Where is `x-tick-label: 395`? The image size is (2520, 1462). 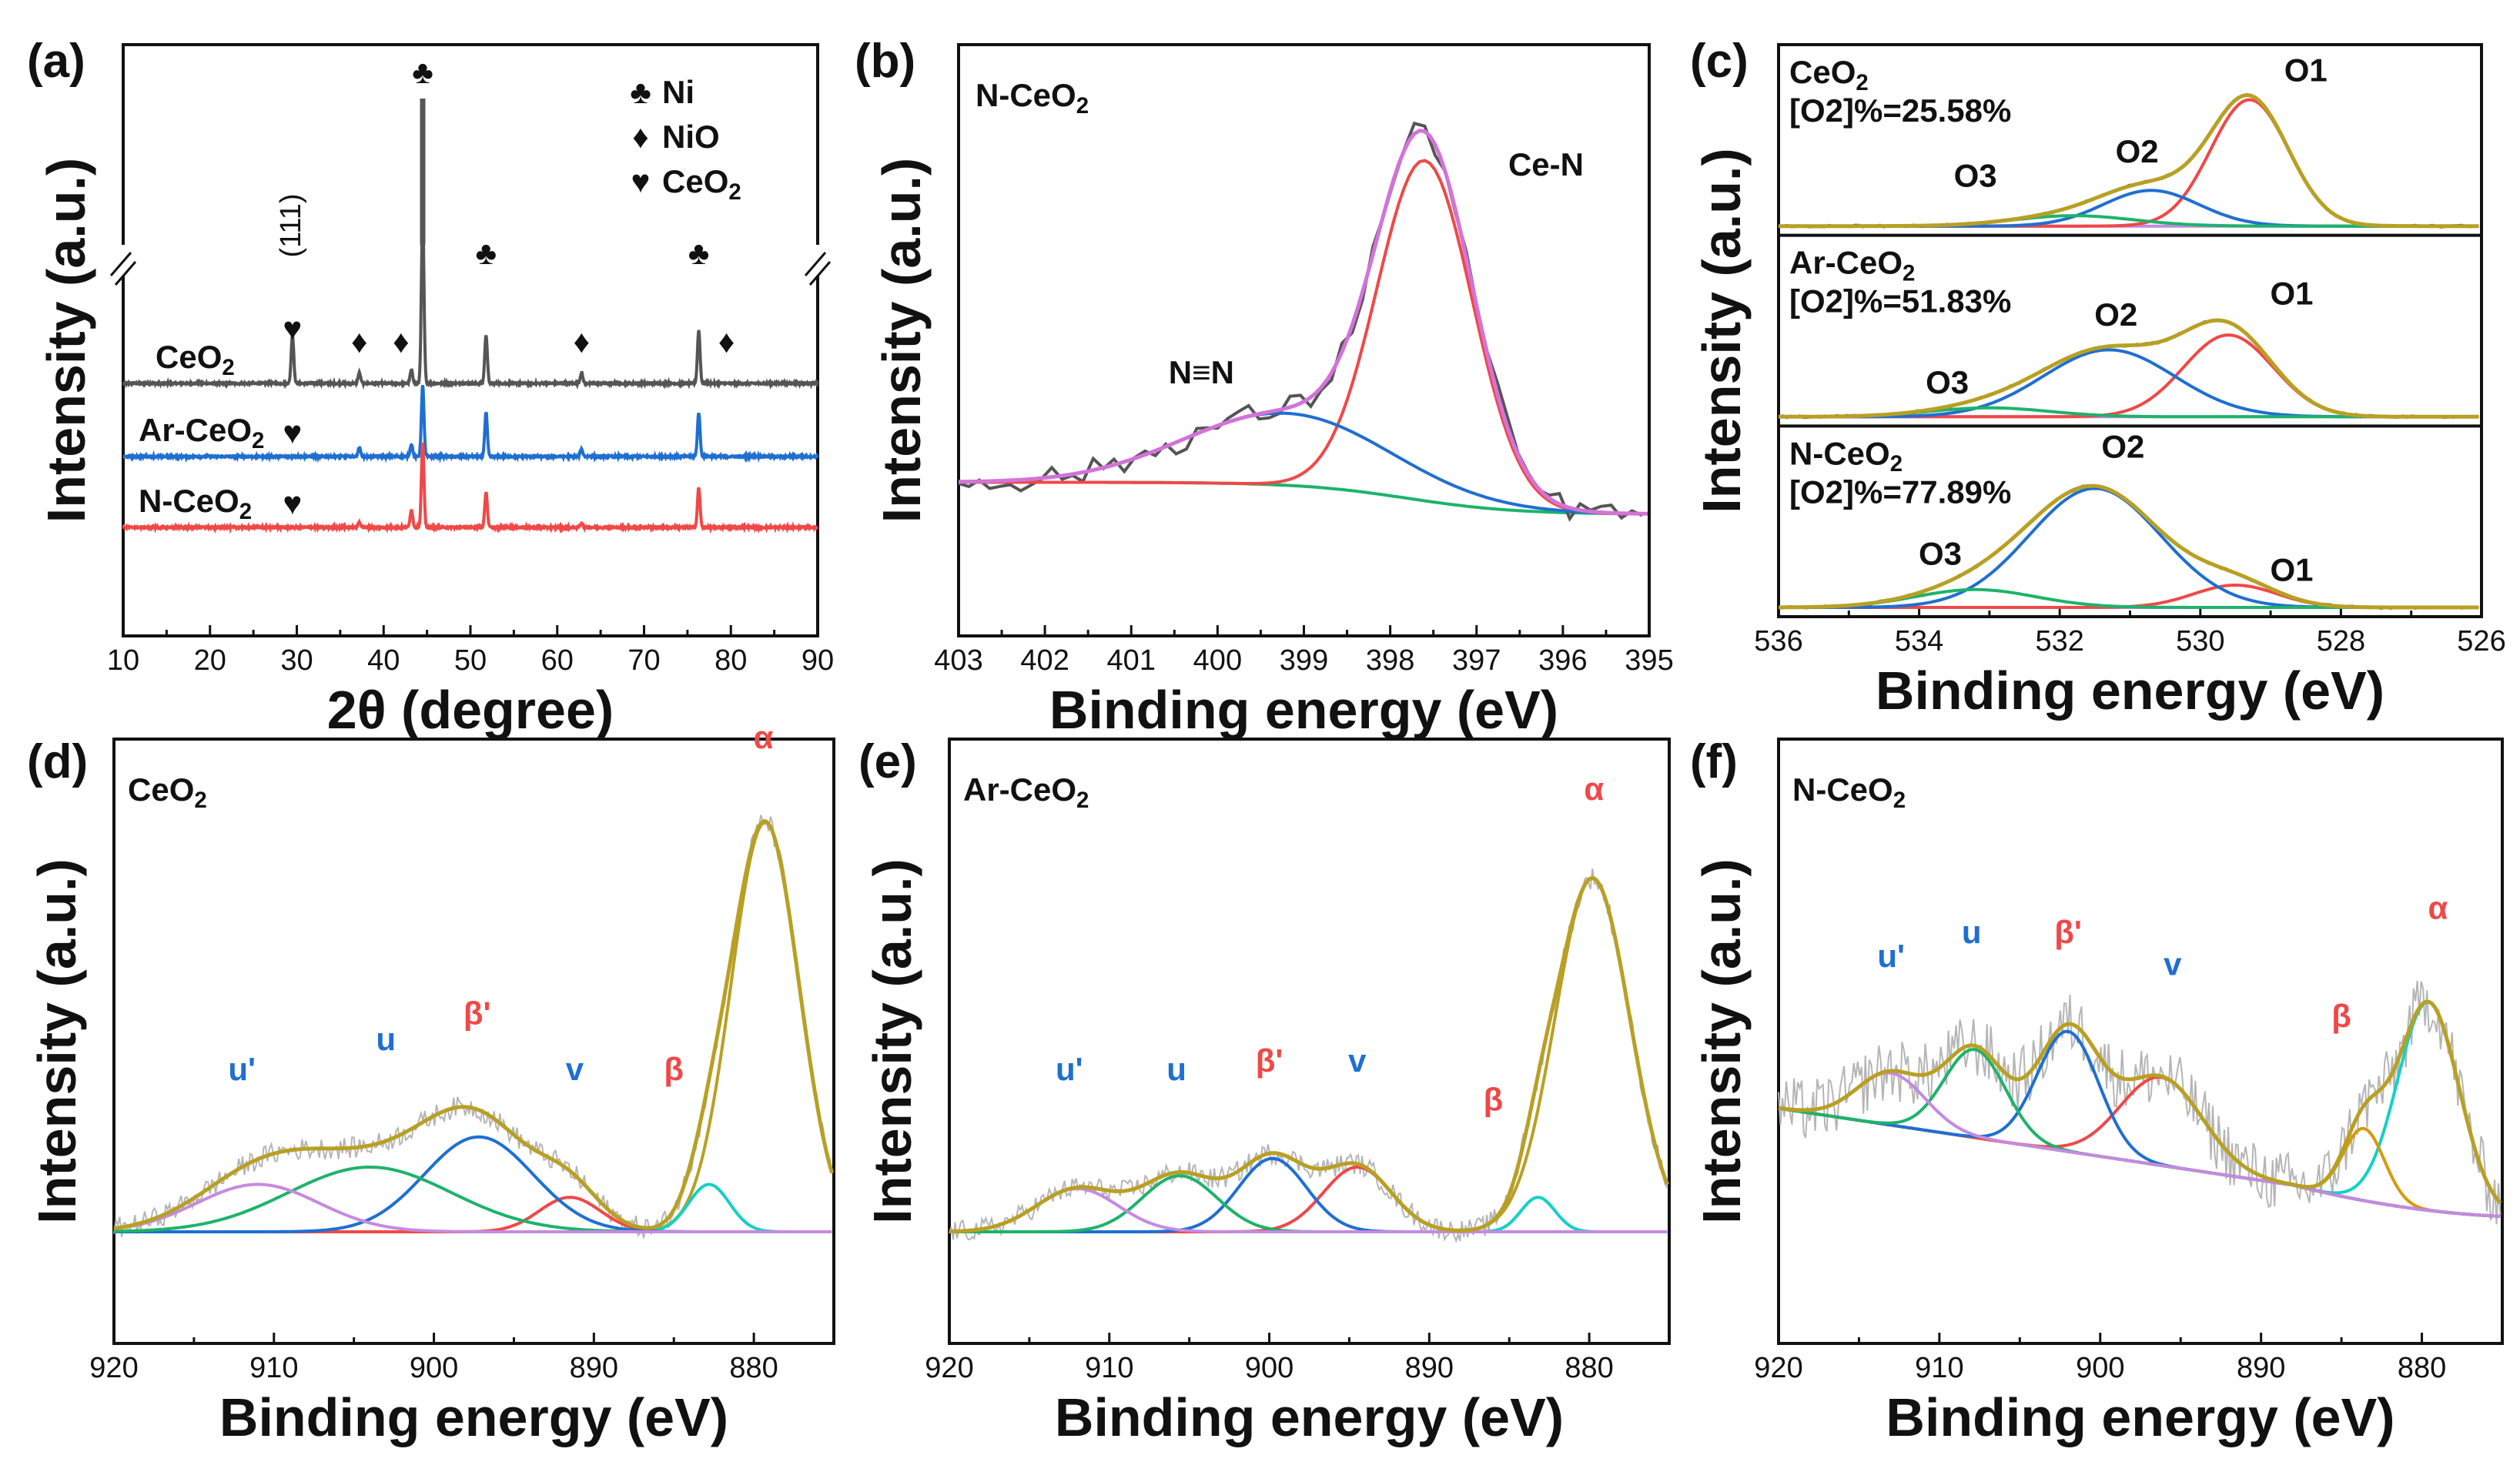 x-tick-label: 395 is located at coordinates (1649, 660).